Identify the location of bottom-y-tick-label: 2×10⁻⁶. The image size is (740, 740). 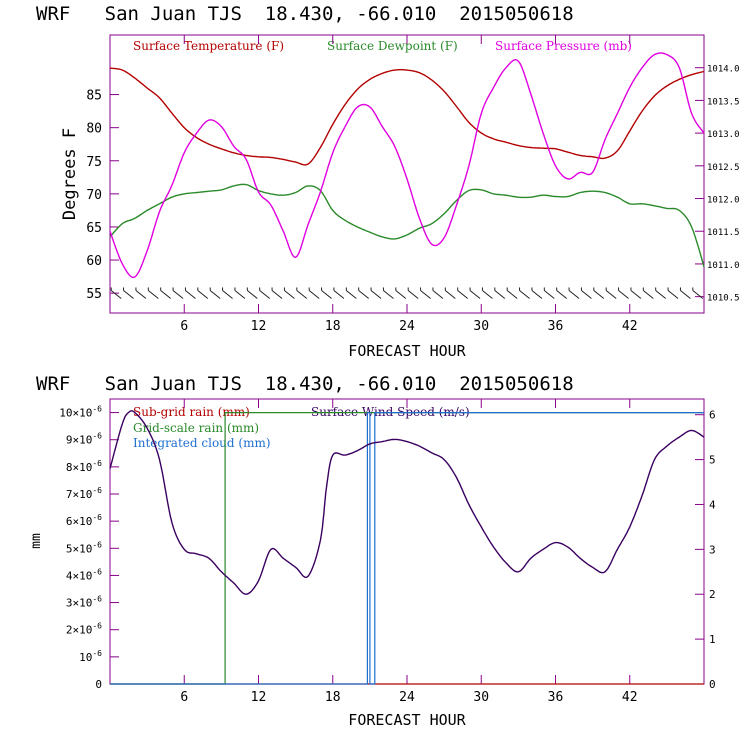
(84, 629).